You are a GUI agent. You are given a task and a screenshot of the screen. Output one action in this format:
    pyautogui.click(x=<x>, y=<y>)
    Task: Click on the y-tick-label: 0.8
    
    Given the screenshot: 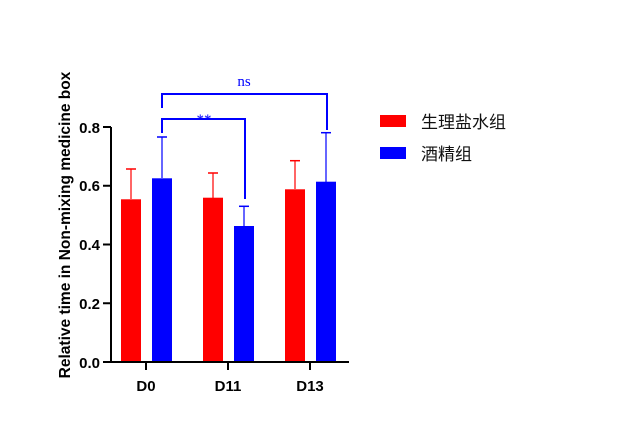 What is the action you would take?
    pyautogui.click(x=89, y=128)
    